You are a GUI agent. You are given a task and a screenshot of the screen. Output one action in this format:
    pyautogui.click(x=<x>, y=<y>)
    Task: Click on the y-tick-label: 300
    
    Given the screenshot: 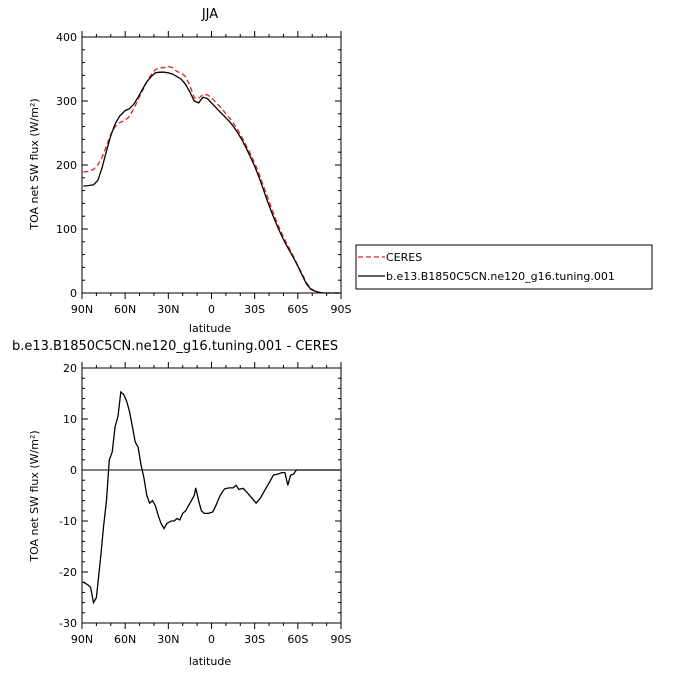 What is the action you would take?
    pyautogui.click(x=66, y=101)
    